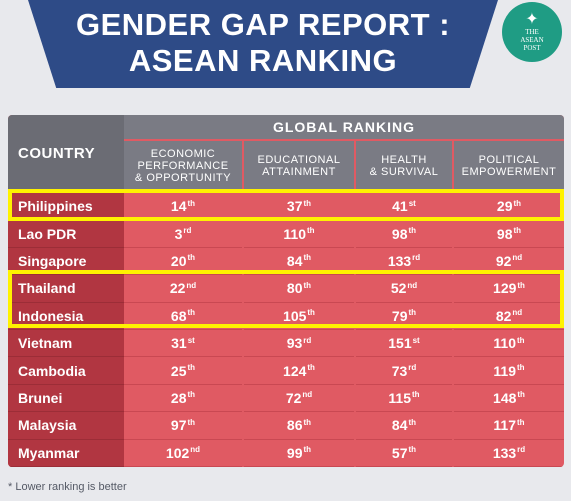 Image resolution: width=571 pixels, height=501 pixels. I want to click on rank-number: 98, so click(399, 233).